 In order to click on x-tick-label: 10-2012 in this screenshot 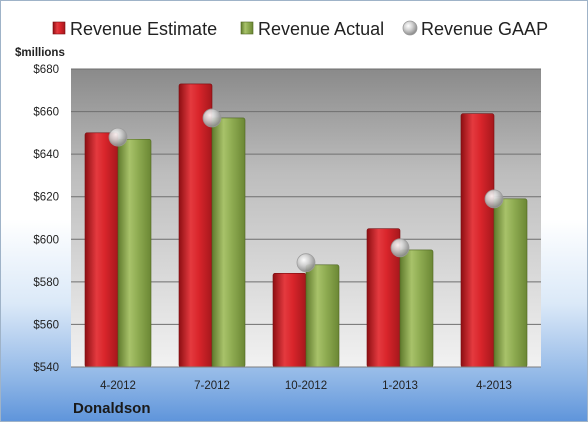, I will do `click(306, 386)`.